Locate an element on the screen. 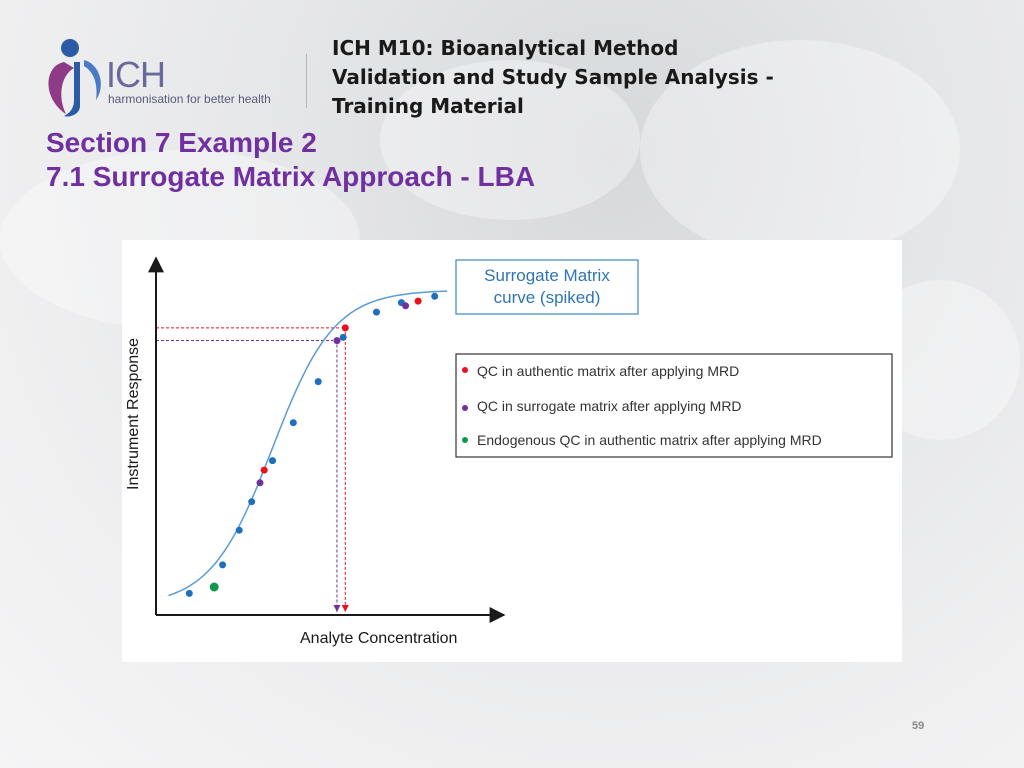 Image resolution: width=1024 pixels, height=768 pixels. ich-logo-mark is located at coordinates (74, 78).